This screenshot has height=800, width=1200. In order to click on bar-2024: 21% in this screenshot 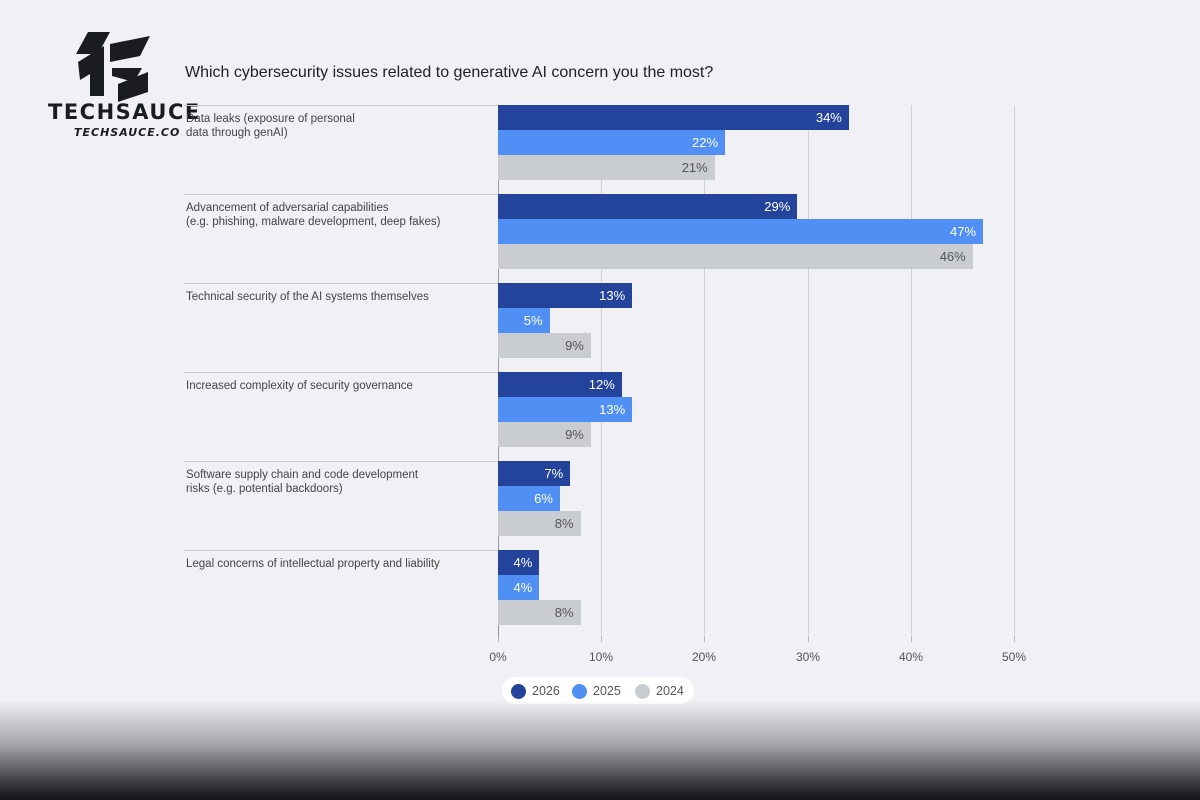, I will do `click(606, 167)`.